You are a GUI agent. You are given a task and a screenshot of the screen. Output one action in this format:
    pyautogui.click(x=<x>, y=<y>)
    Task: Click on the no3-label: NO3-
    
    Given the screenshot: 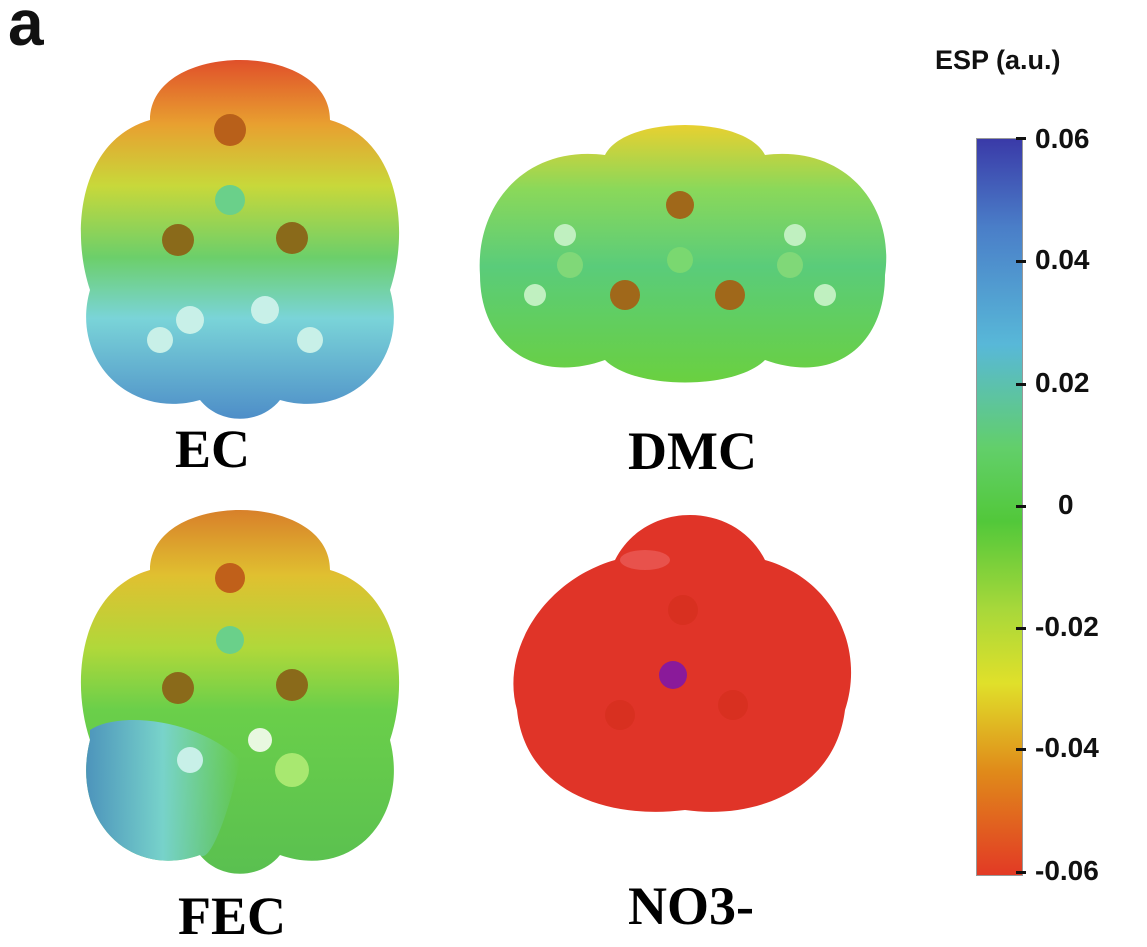 What is the action you would take?
    pyautogui.click(x=691, y=906)
    